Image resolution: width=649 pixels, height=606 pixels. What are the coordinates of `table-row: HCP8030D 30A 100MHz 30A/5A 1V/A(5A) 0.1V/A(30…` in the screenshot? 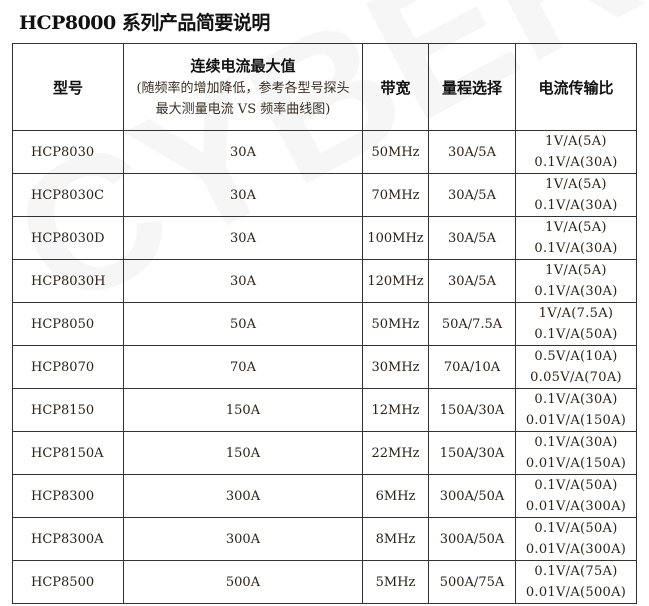 It's located at (324, 238).